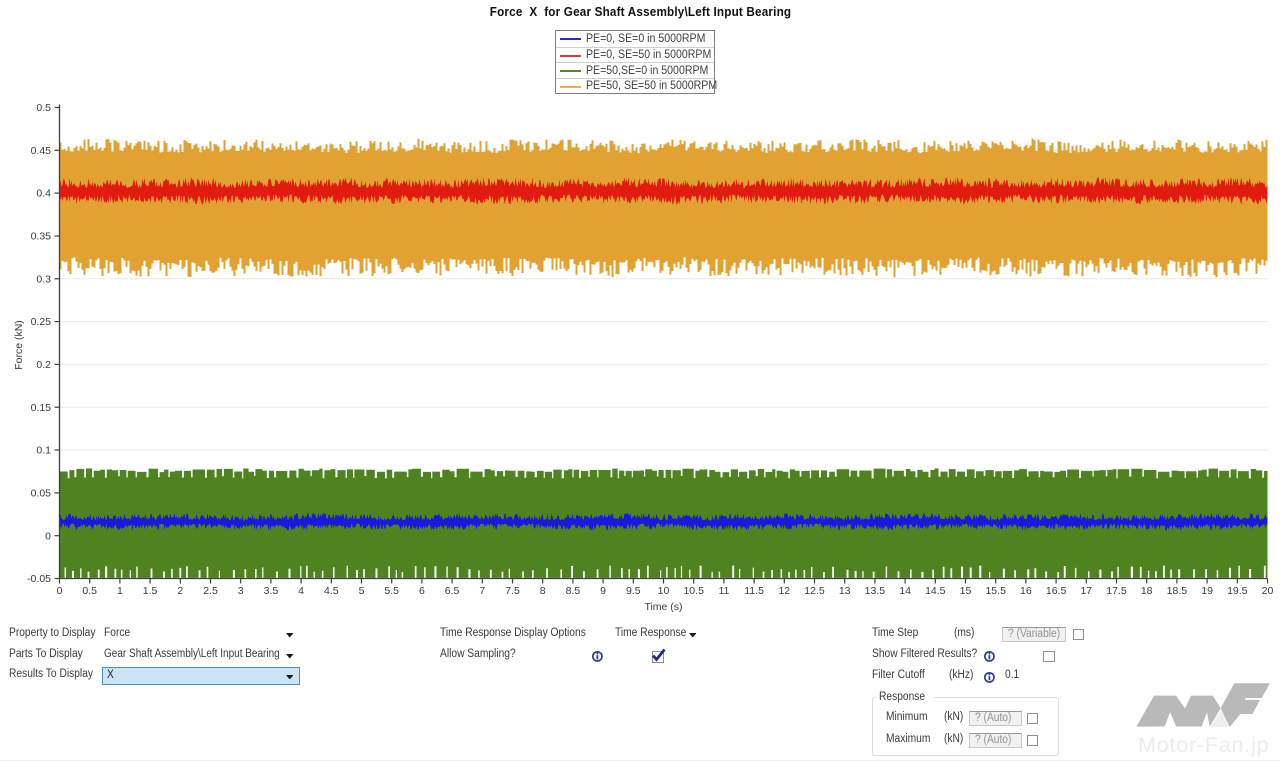 The width and height of the screenshot is (1280, 763). What do you see at coordinates (41, 151) in the screenshot?
I see `svg-text: 0.45` at bounding box center [41, 151].